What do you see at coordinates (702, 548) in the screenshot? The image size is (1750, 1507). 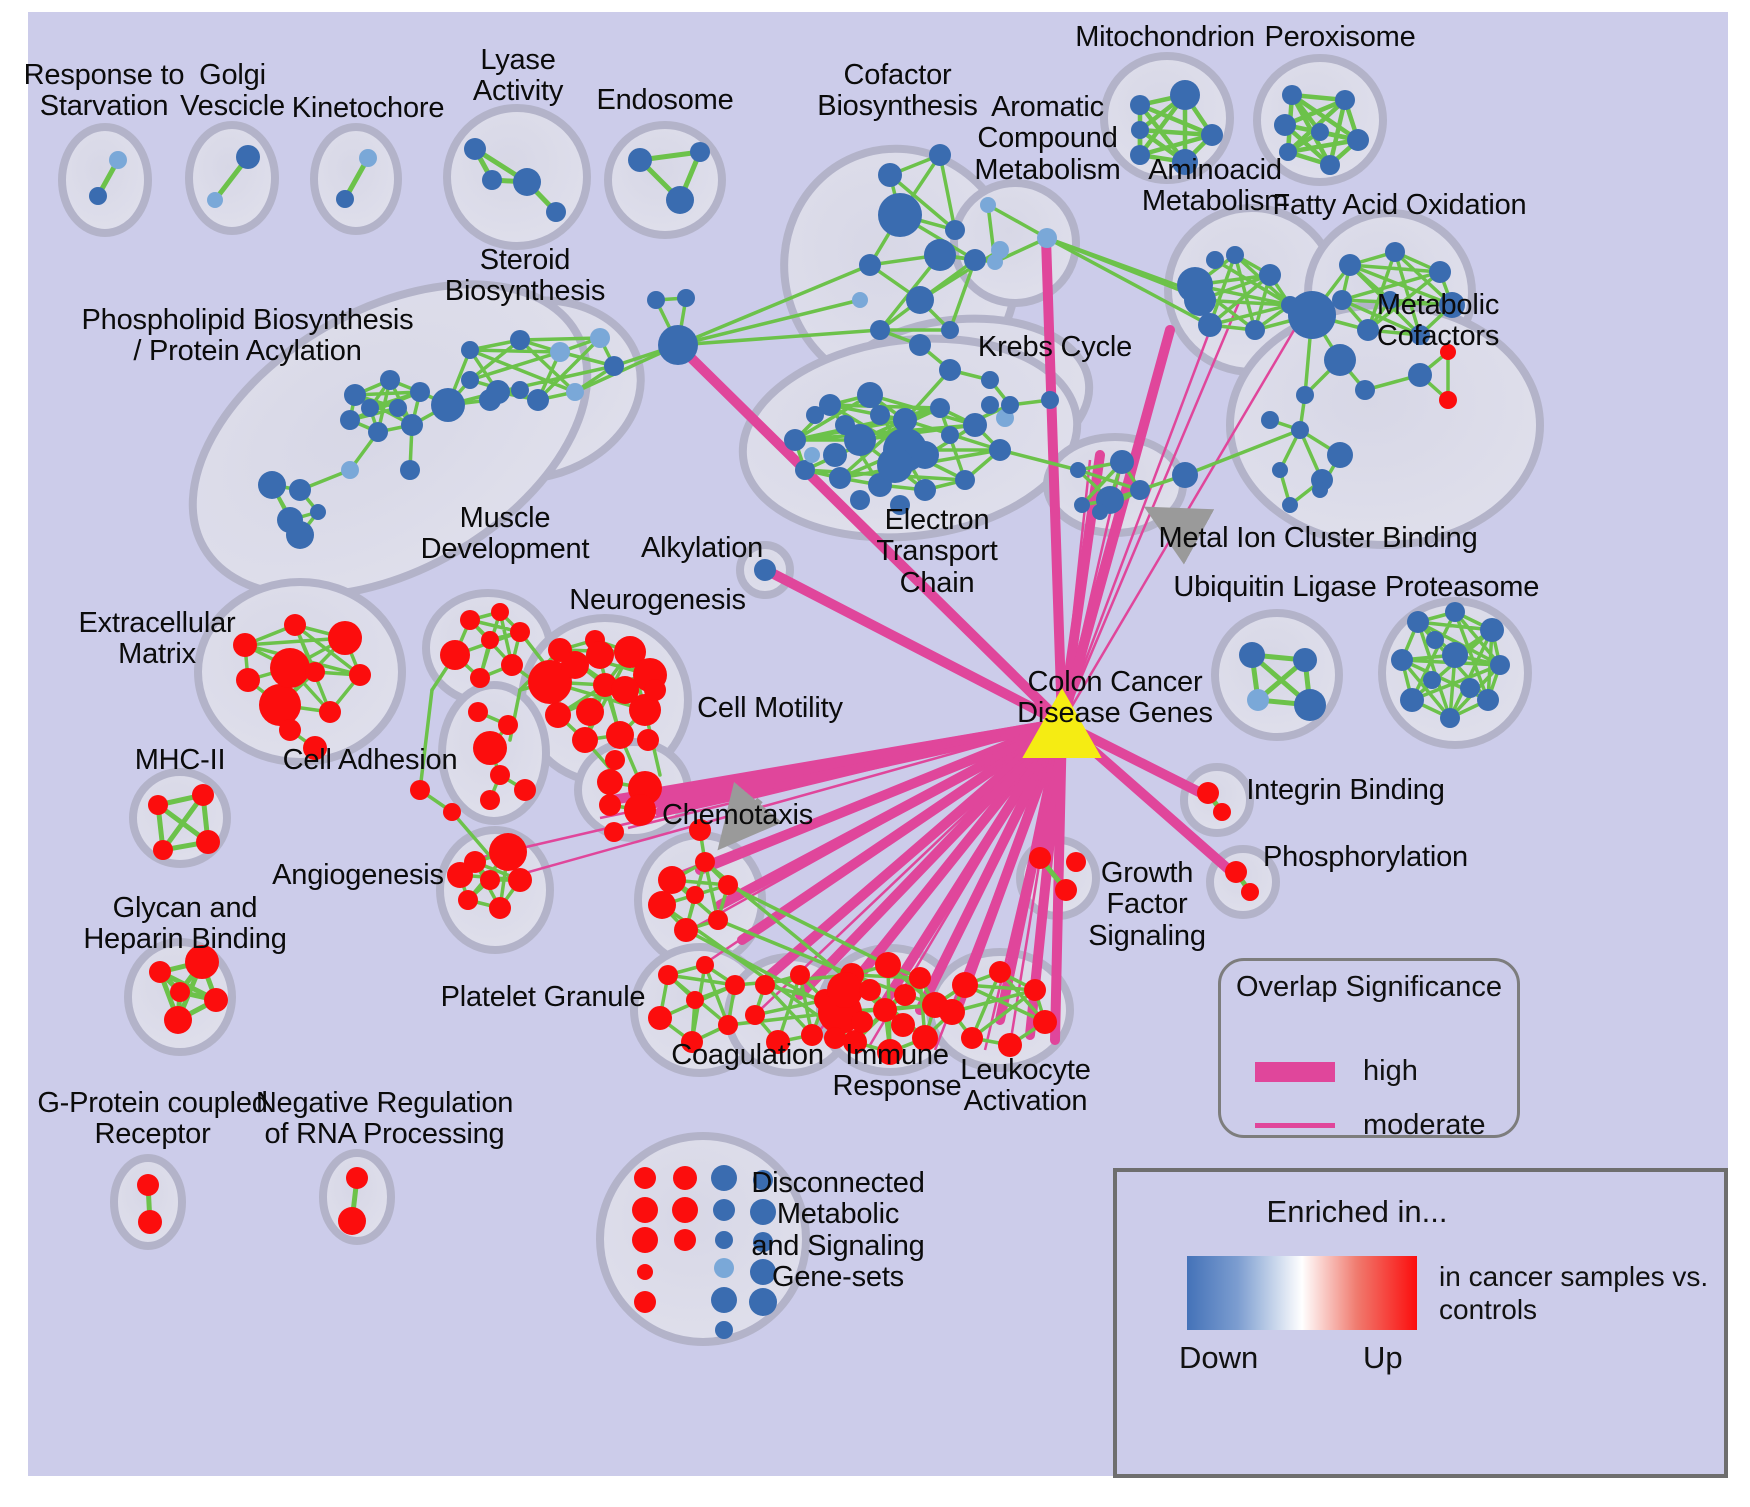 I see `label-alkylation: Alkylation` at bounding box center [702, 548].